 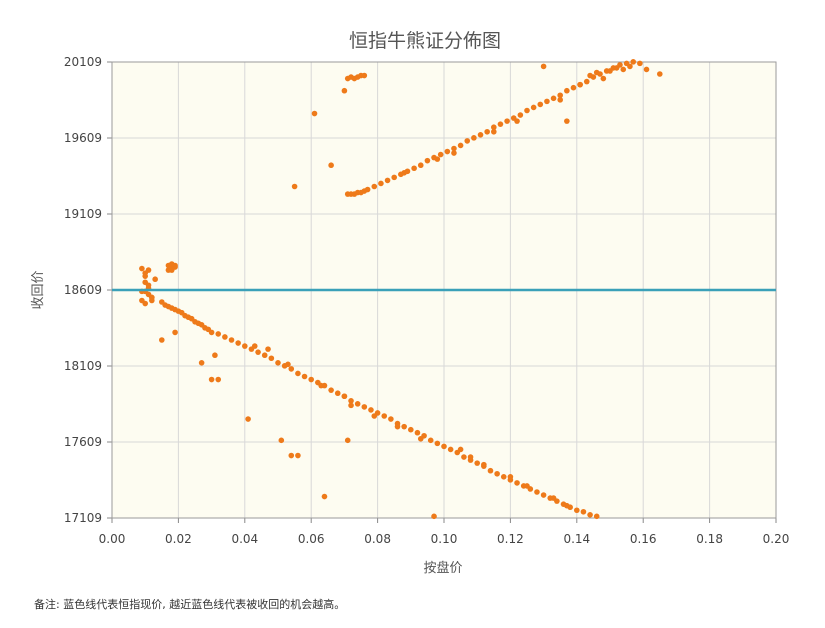 I want to click on y-tick-label: 20109, so click(x=83, y=62).